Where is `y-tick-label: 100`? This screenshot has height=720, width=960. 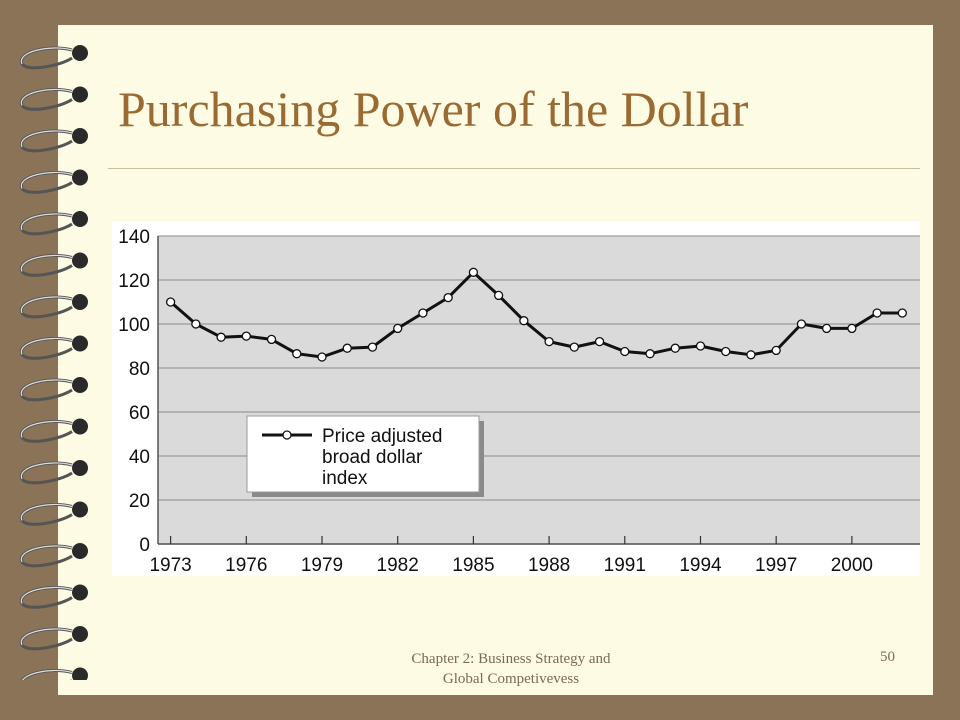
y-tick-label: 100 is located at coordinates (134, 325).